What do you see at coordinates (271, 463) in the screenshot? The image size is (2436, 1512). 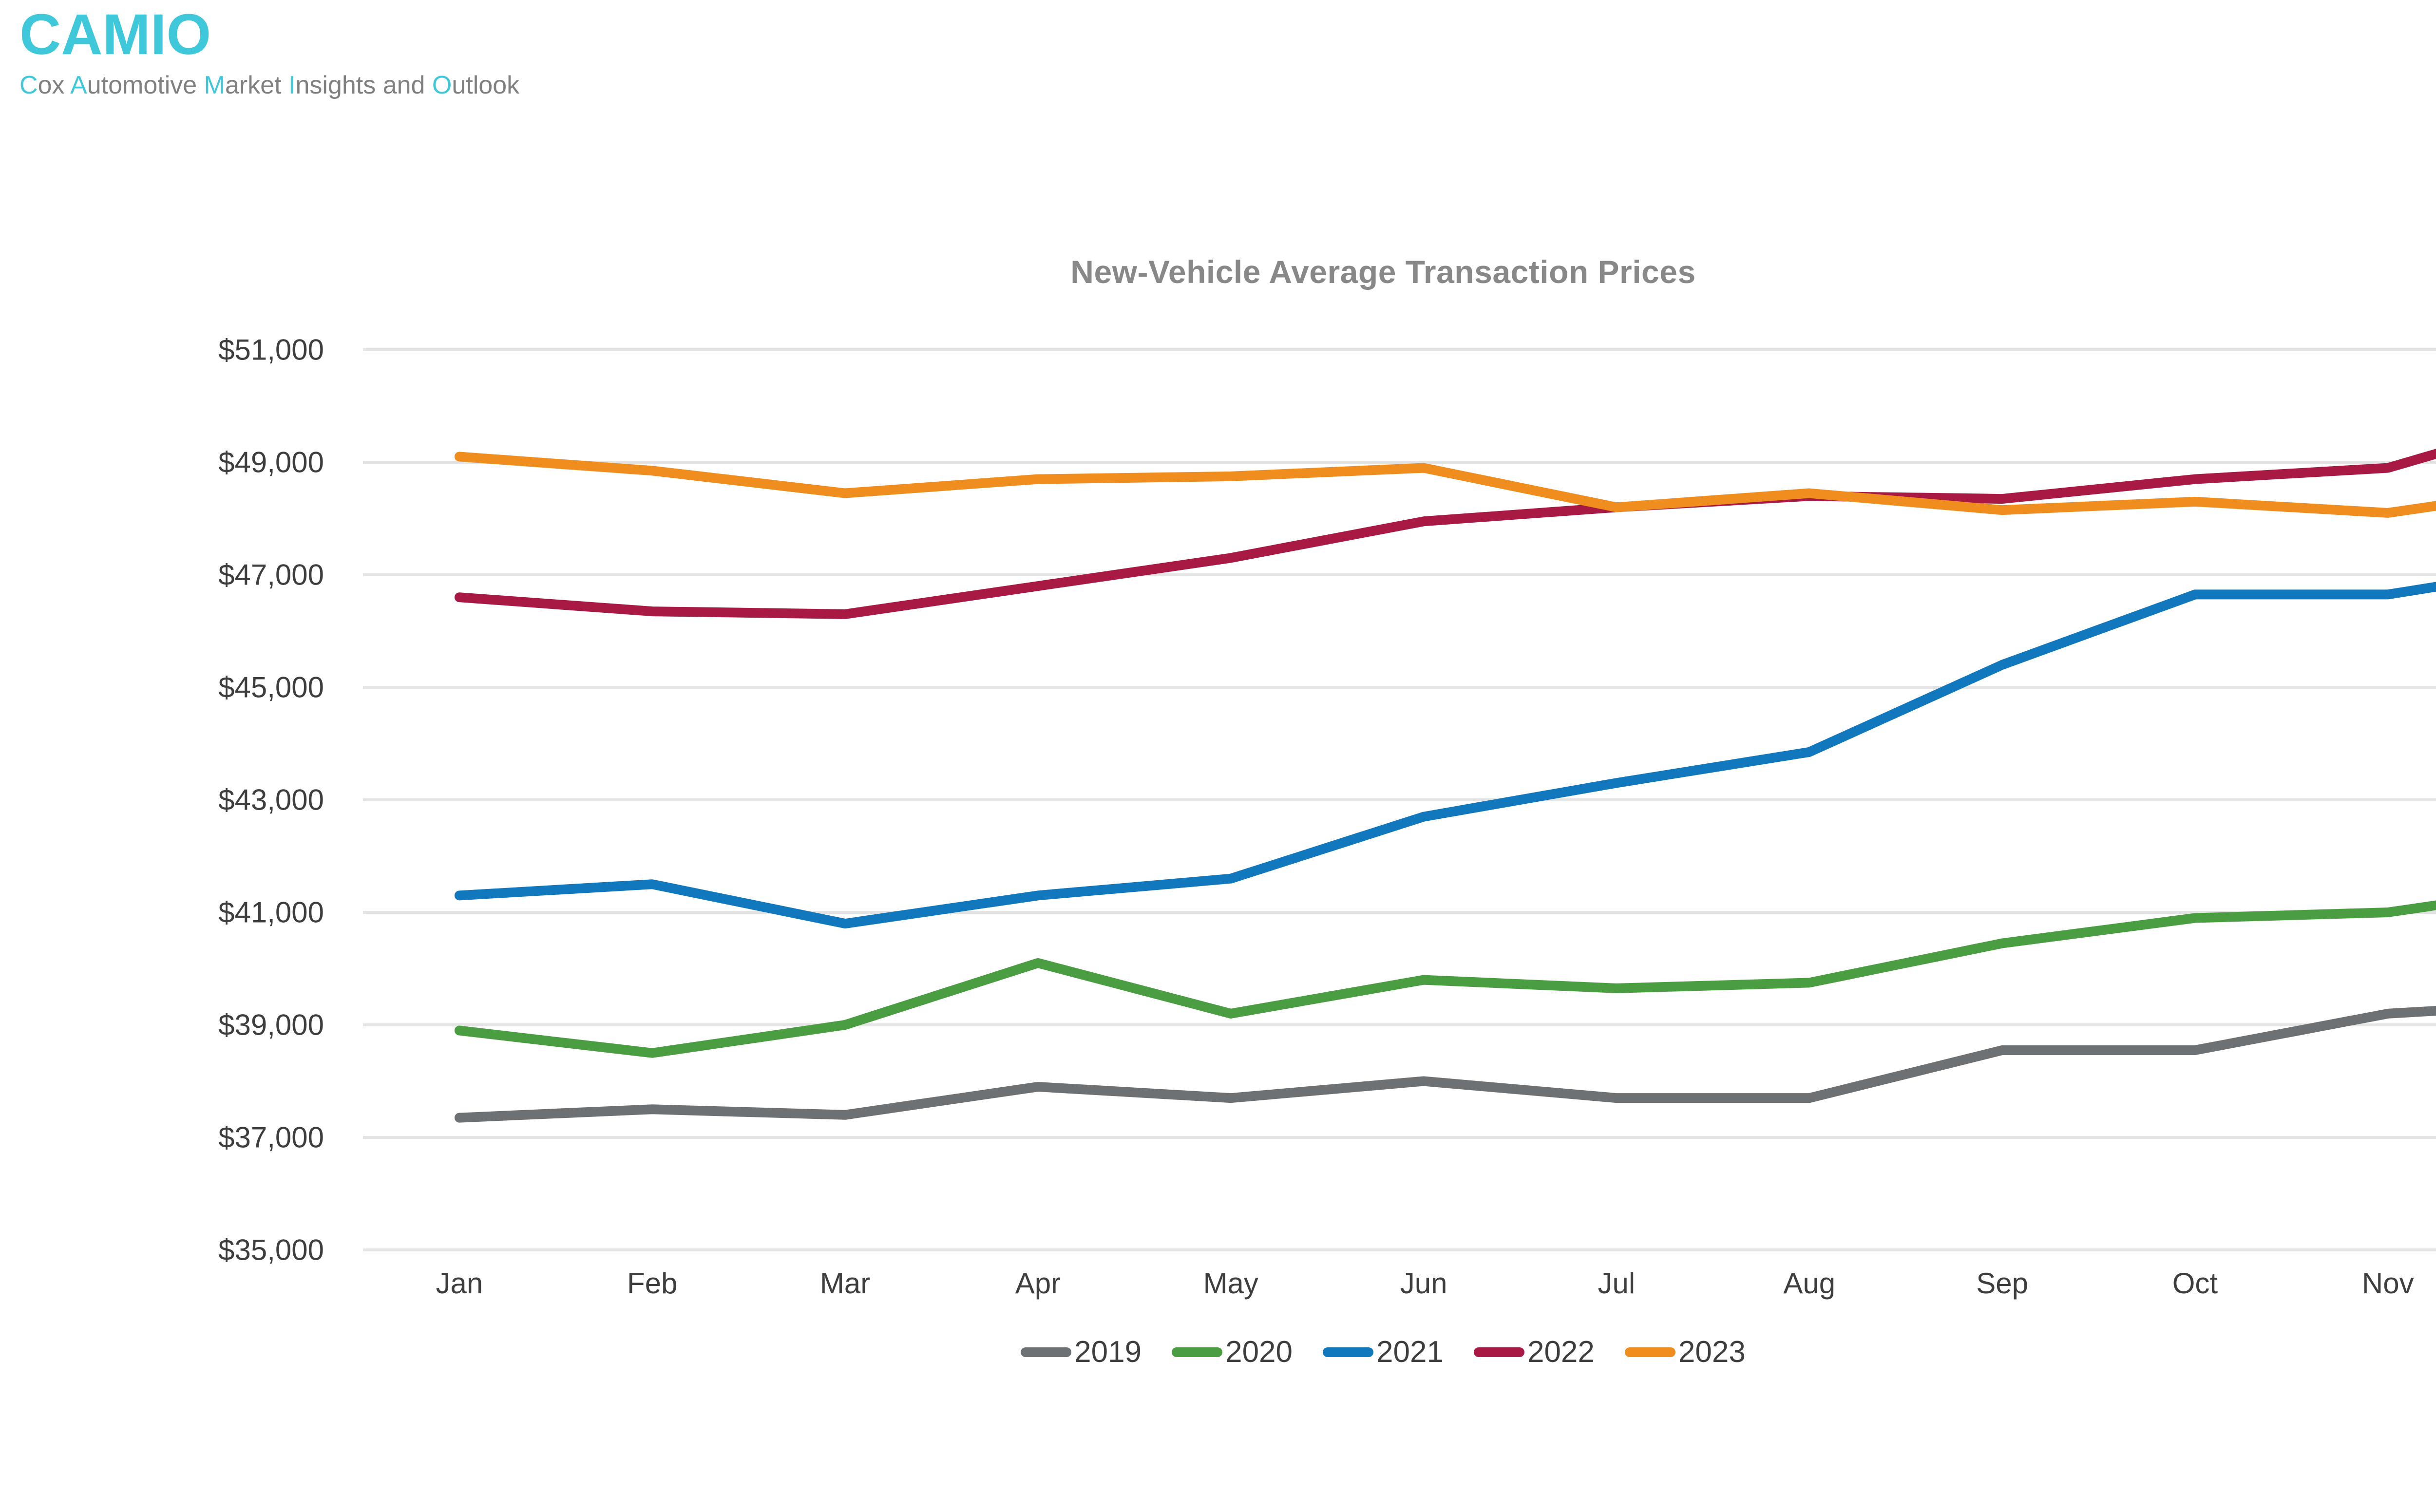 I see `y-axis-tick-label: $49,000` at bounding box center [271, 463].